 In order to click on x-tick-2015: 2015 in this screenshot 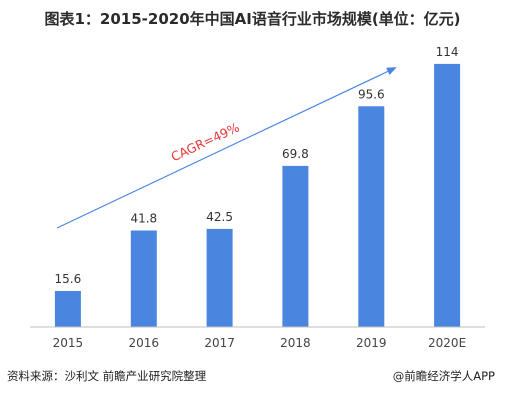, I will do `click(68, 343)`.